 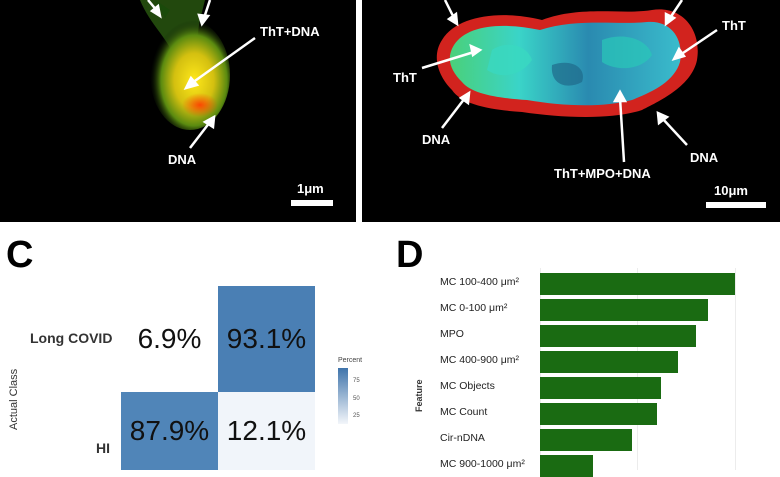 I want to click on cm-cell-longcovid-longcovid: 93.1%, so click(x=266, y=339).